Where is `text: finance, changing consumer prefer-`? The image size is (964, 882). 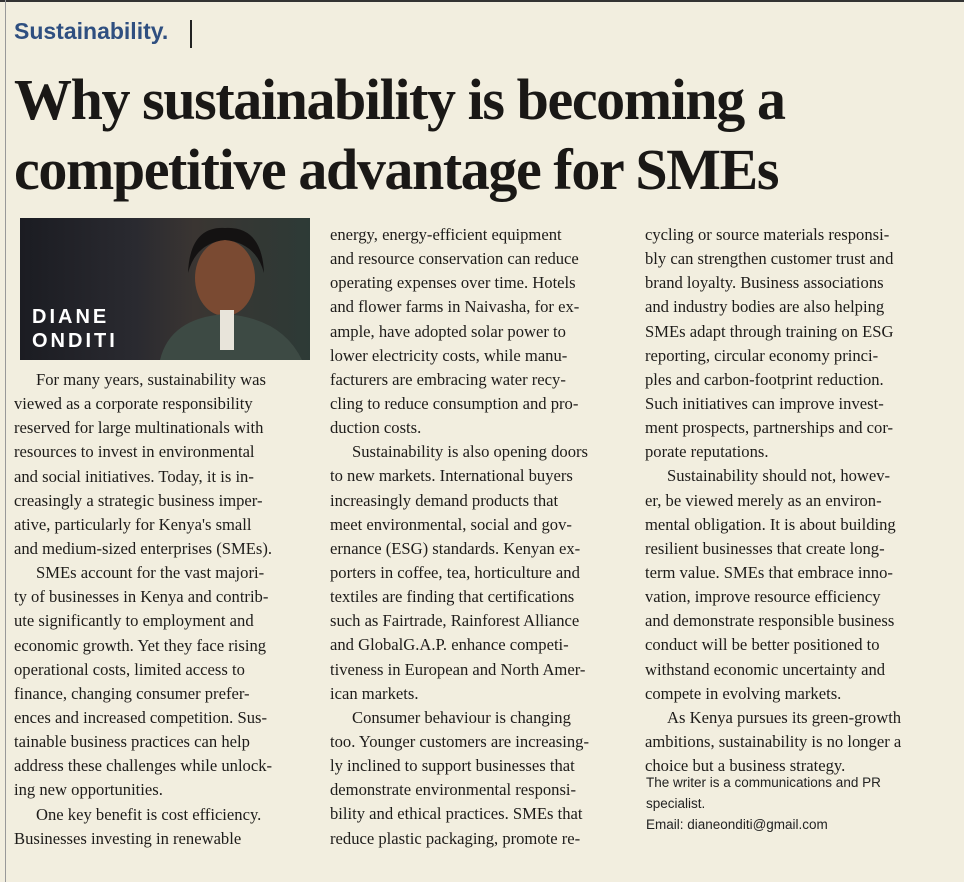
text: finance, changing consumer prefer- is located at coordinates (132, 693).